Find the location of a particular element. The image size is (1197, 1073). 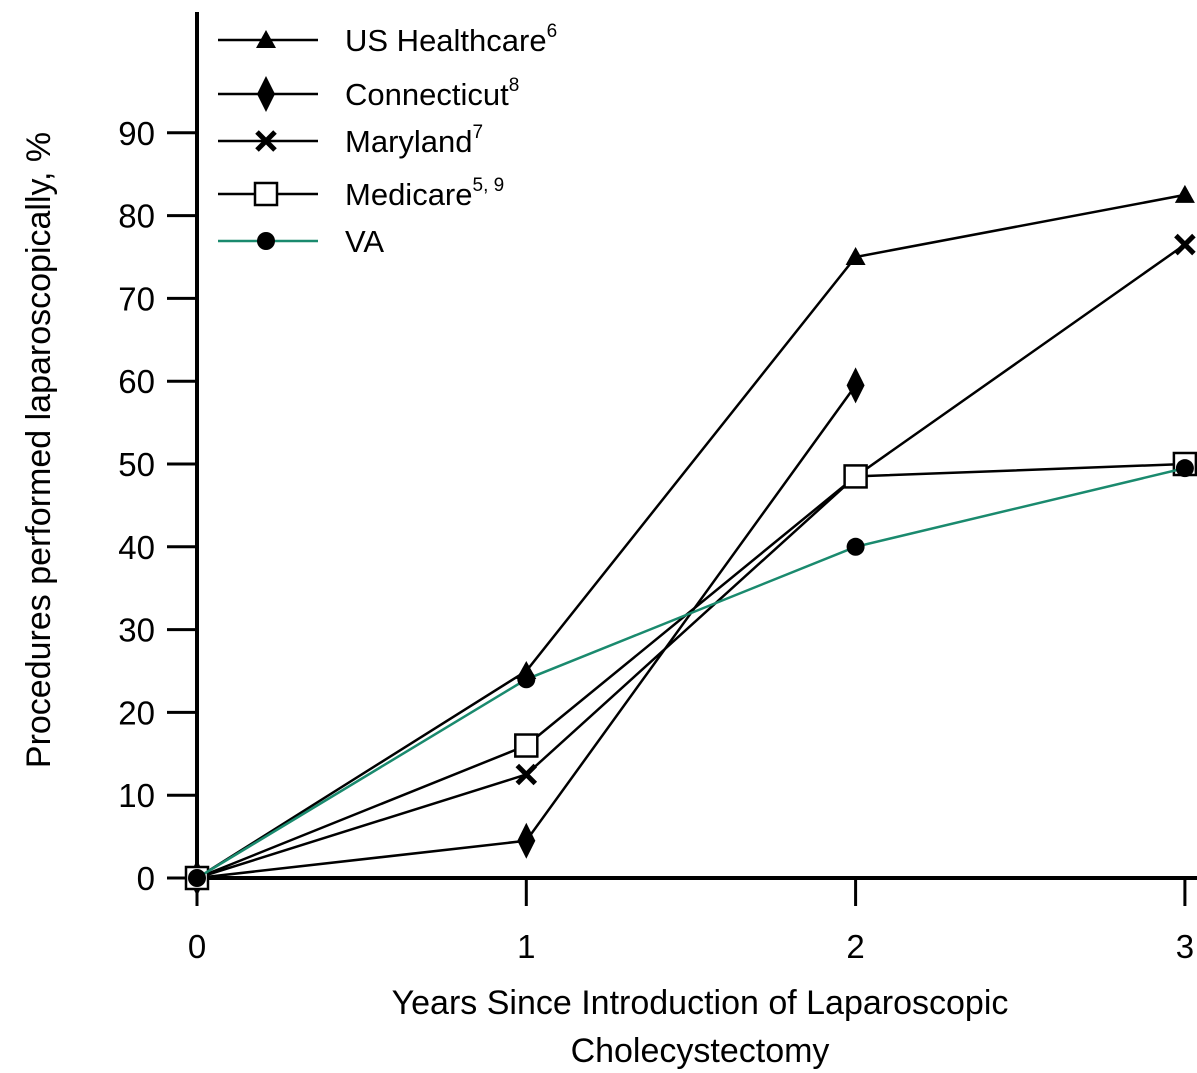

legend-item: US Healthcare6 is located at coordinates (387, 39).